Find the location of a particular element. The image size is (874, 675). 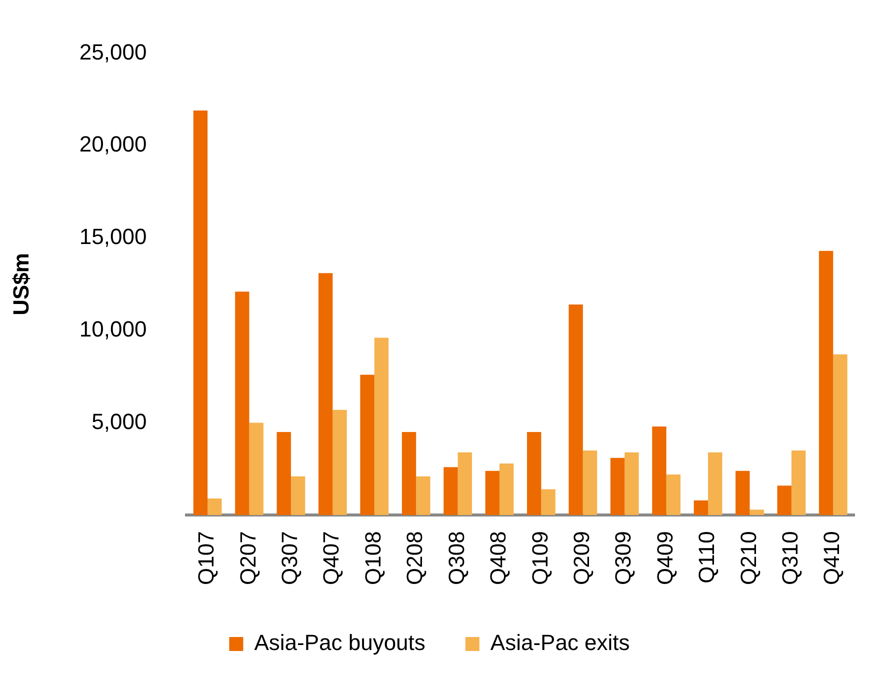

x-tick-label: Q408 is located at coordinates (498, 558).